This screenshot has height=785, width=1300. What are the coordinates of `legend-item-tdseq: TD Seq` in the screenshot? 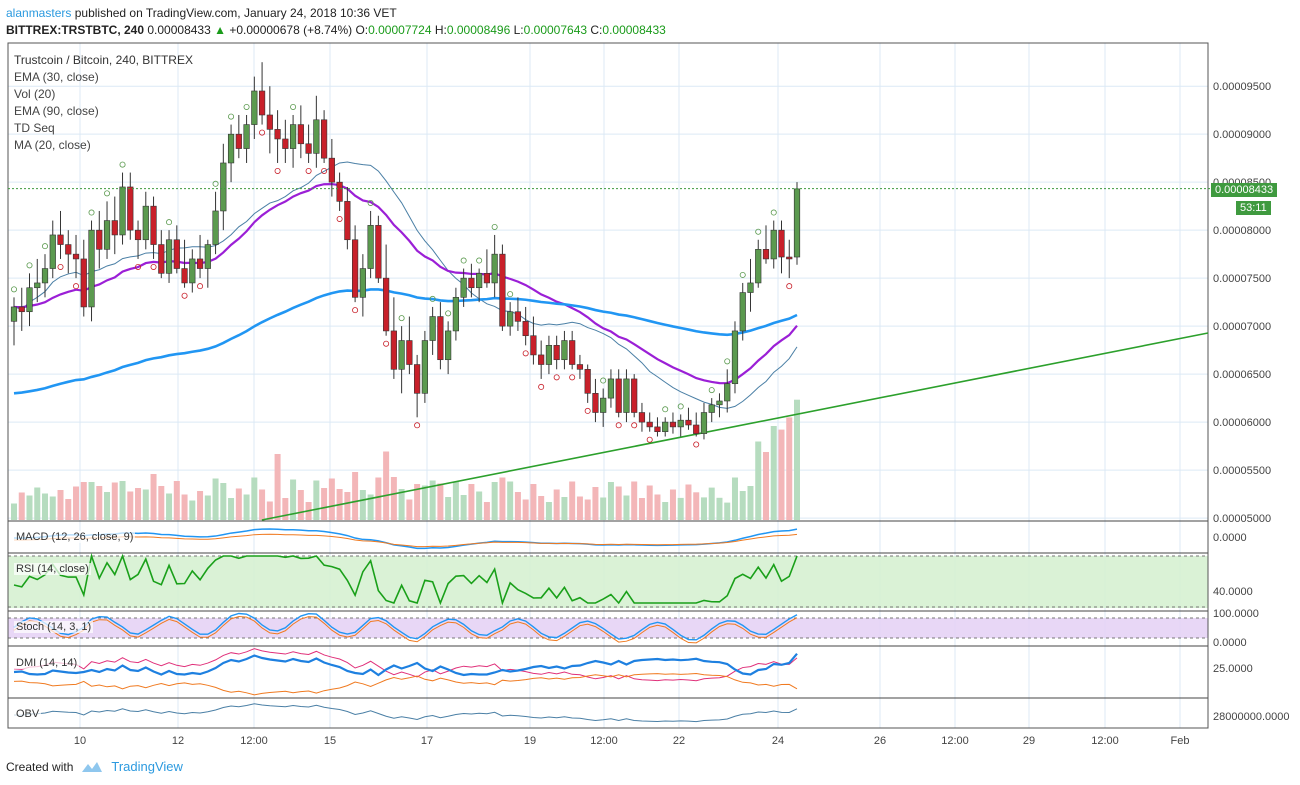 It's located at (34, 128).